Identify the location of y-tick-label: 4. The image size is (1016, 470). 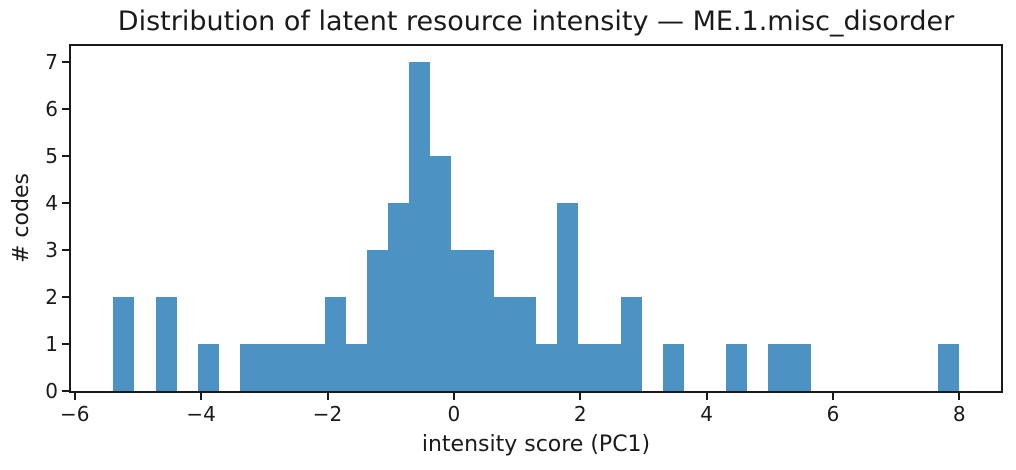
(51, 203).